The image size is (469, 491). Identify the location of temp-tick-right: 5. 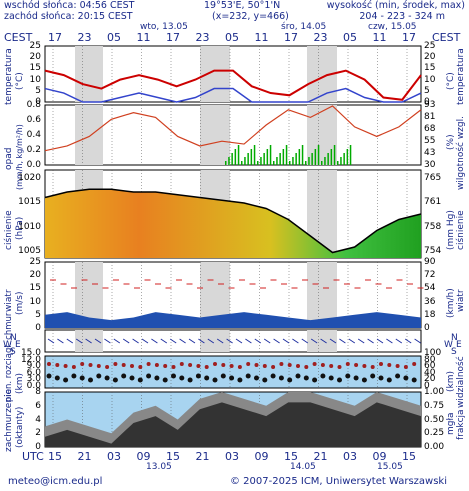
(427, 90).